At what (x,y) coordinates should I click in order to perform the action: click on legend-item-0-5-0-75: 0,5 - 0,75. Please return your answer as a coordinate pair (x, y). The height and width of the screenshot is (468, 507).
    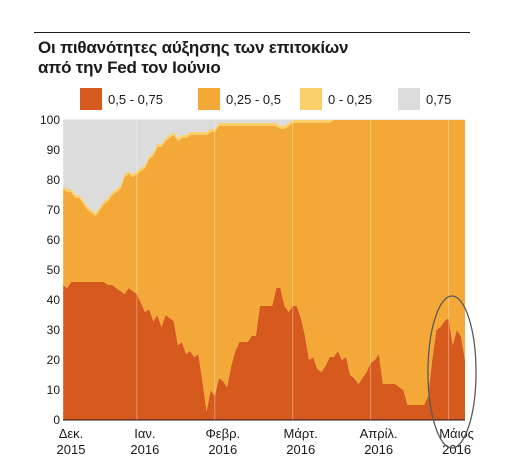
    Looking at the image, I should click on (121, 99).